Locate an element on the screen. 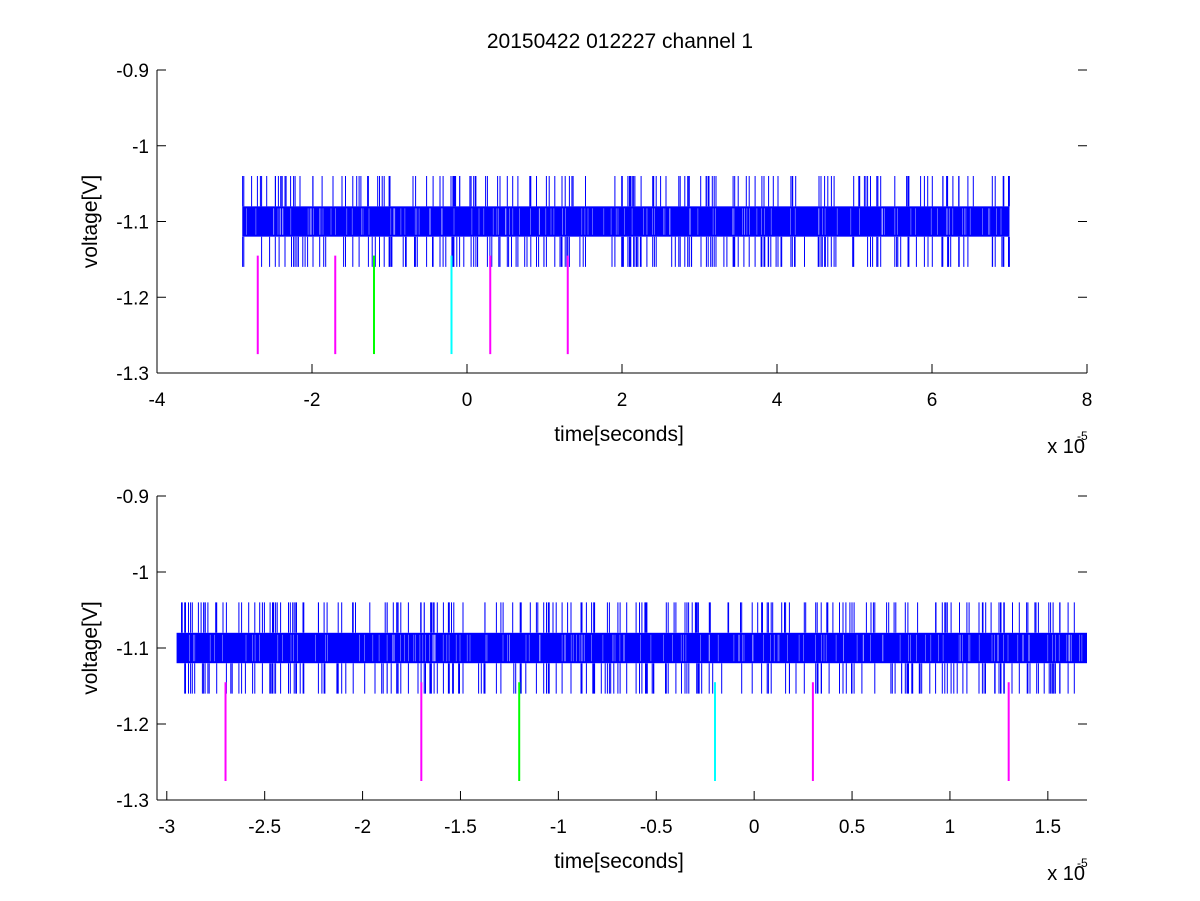  x-tick-label: 1.5 is located at coordinates (1048, 827).